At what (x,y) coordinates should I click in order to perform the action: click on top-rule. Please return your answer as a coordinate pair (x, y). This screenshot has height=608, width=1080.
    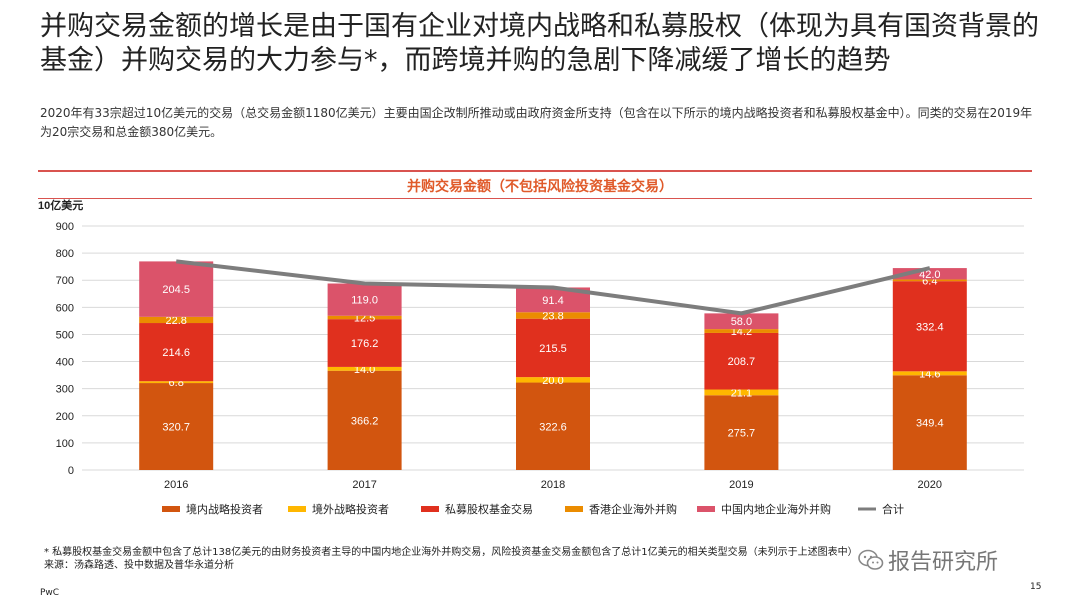
    Looking at the image, I should click on (535, 171).